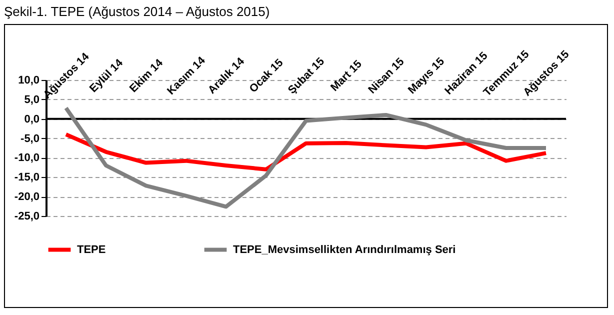  What do you see at coordinates (27, 178) in the screenshot?
I see `y-tick-label: -15,0` at bounding box center [27, 178].